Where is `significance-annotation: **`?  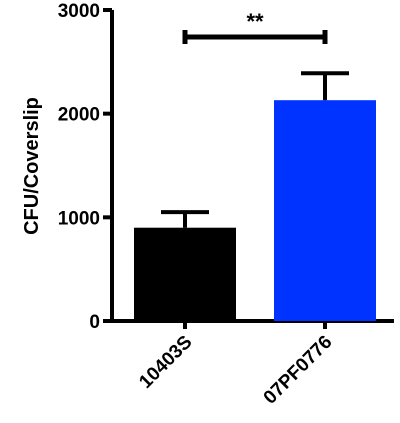
significance-annotation: ** is located at coordinates (255, 26).